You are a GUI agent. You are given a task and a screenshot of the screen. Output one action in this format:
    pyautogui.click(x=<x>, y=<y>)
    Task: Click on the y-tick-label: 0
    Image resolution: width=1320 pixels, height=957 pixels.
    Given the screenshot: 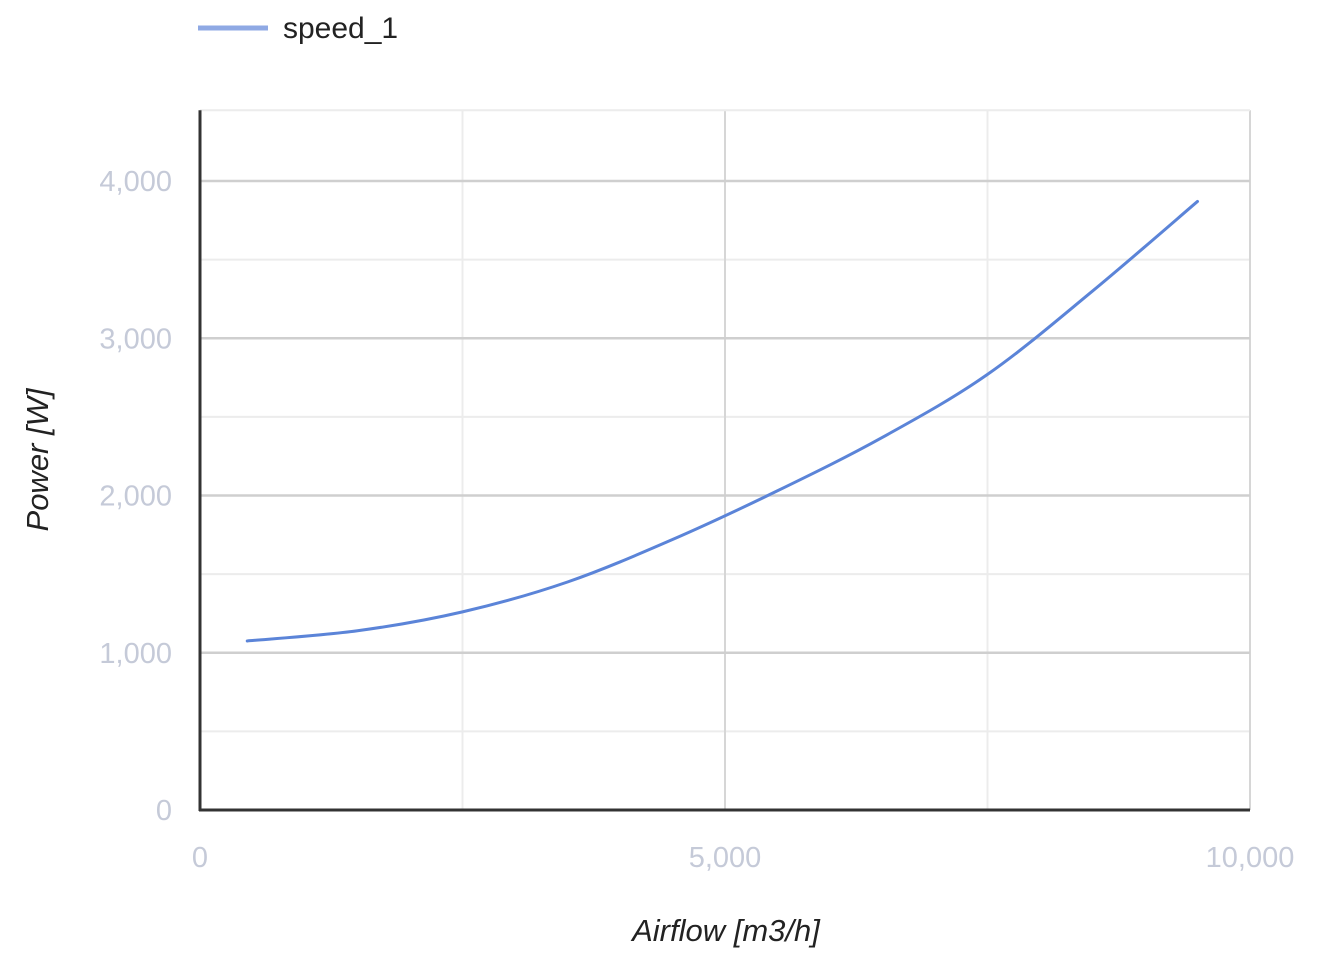 What is the action you would take?
    pyautogui.click(x=164, y=811)
    